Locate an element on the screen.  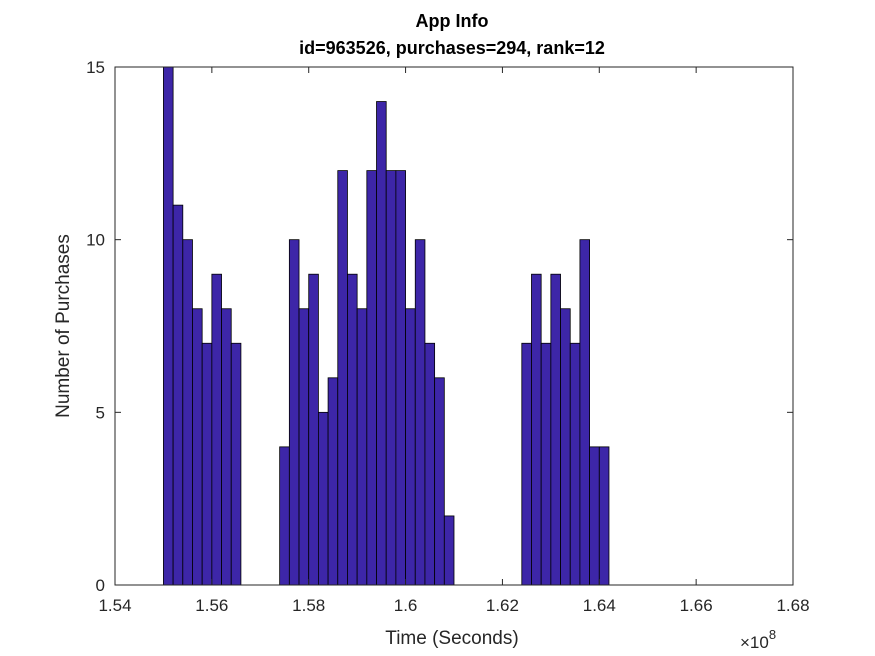
x-tick-label: 1.54 is located at coordinates (114, 605).